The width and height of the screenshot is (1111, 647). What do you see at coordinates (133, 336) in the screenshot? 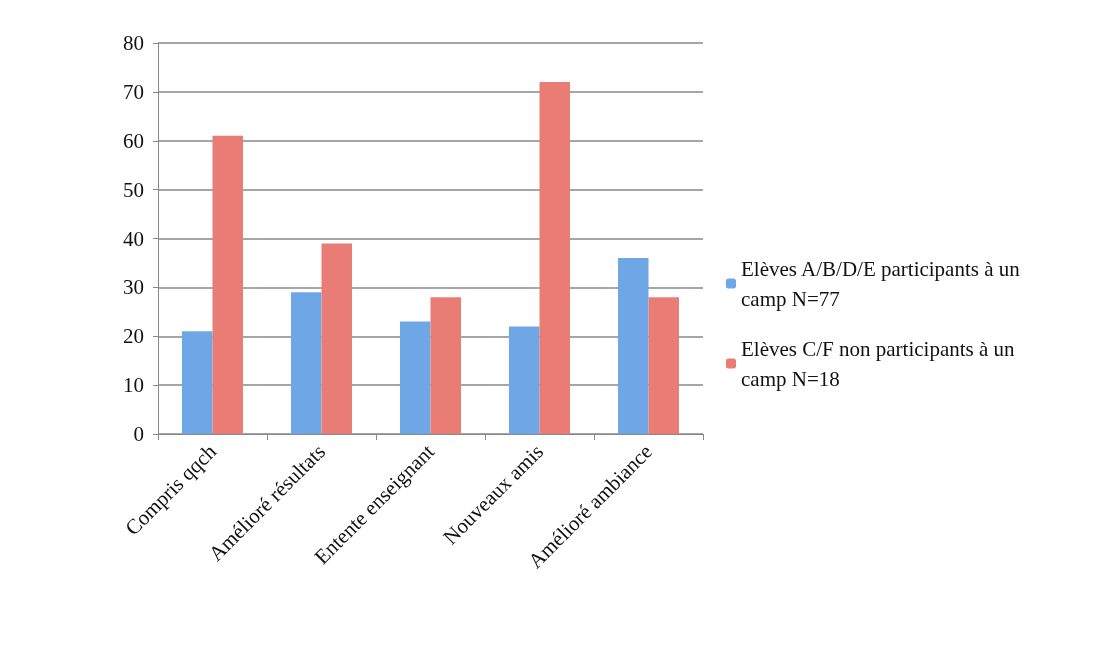
I see `y-tick-label: 20` at bounding box center [133, 336].